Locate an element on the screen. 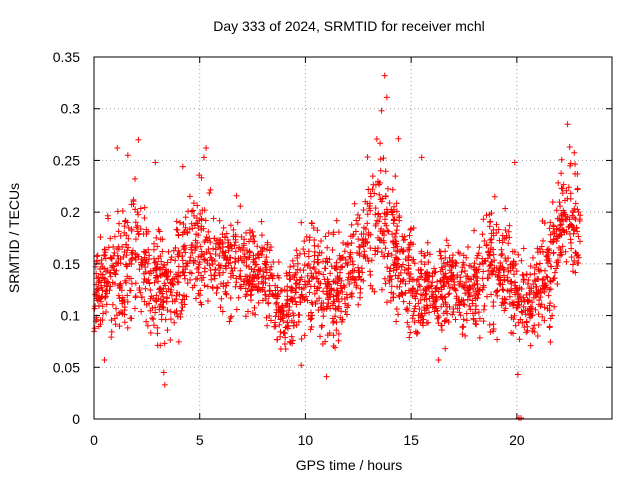 Image resolution: width=640 pixels, height=480 pixels. x-tick-label: 20 is located at coordinates (517, 440).